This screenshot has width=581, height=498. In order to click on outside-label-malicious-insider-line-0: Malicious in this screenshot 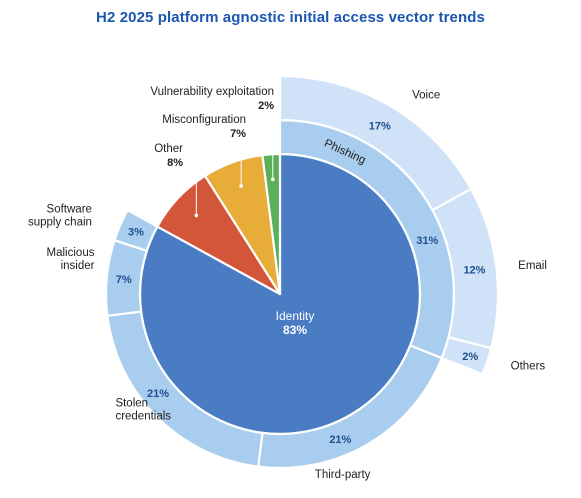, I will do `click(71, 253)`.